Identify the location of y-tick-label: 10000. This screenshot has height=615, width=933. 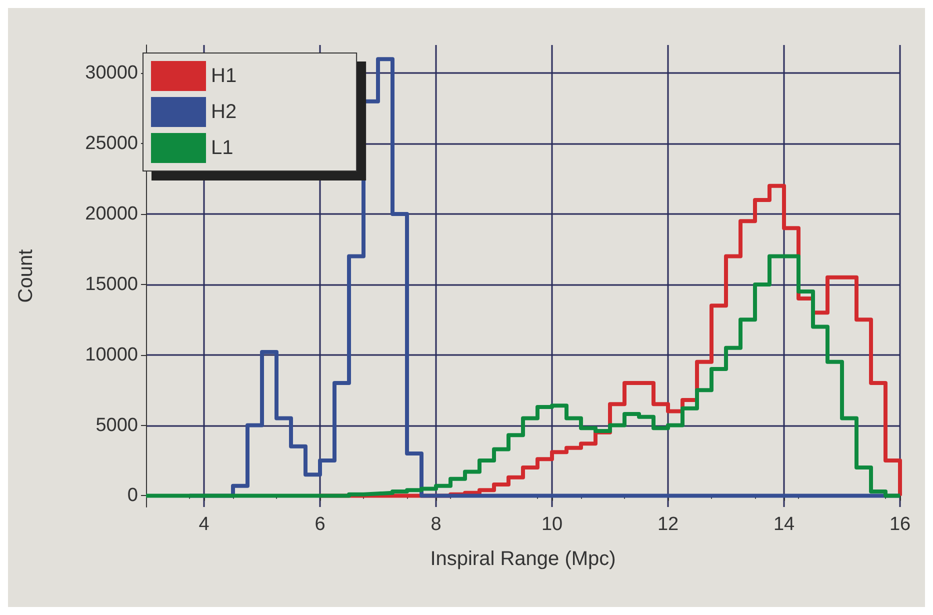
(111, 355).